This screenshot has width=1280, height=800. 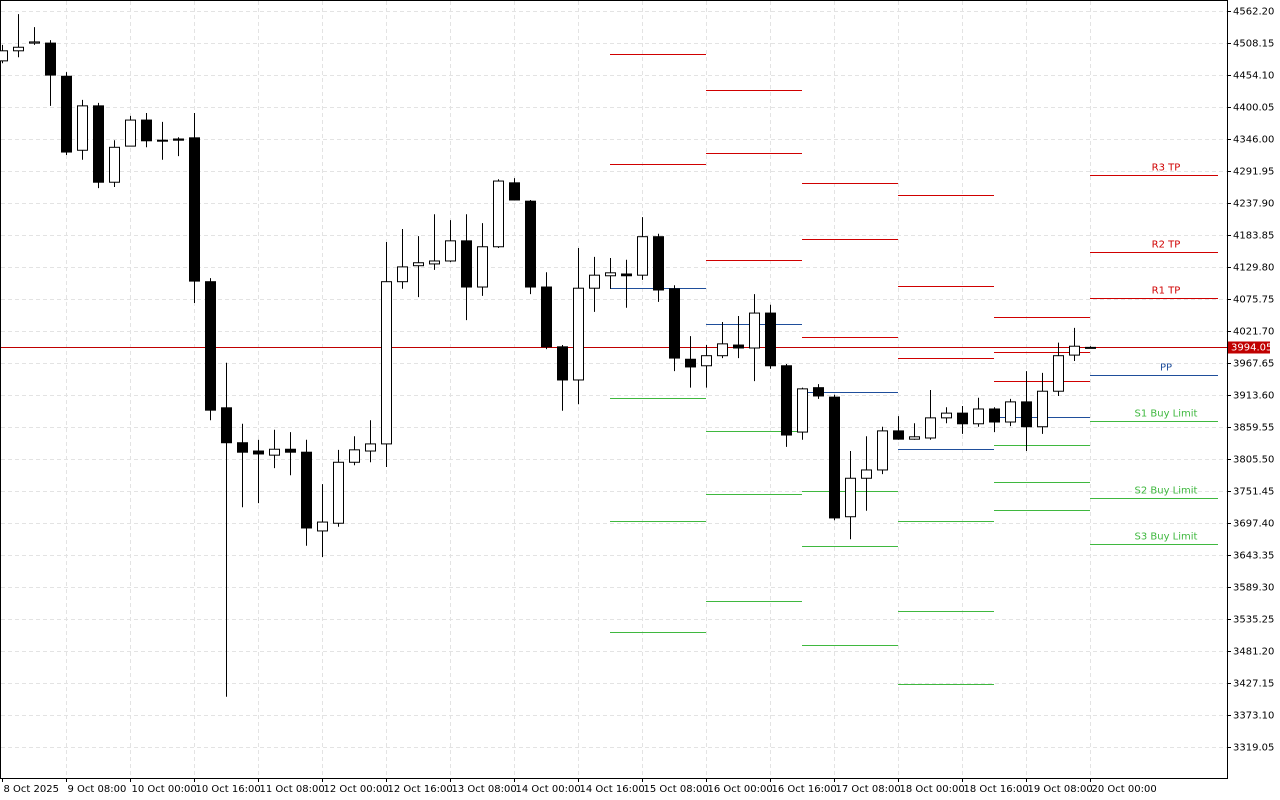 What do you see at coordinates (1253, 460) in the screenshot?
I see `y-tick-label: 3805.50` at bounding box center [1253, 460].